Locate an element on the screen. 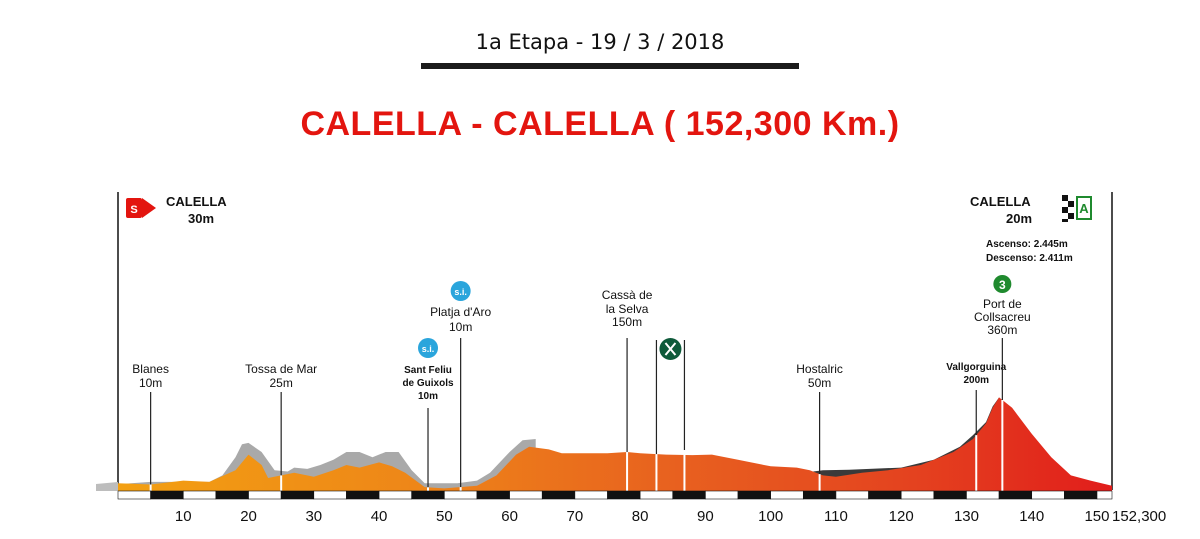 The image size is (1200, 539). marker-vallgorguina: Vallgorguina 200m is located at coordinates (976, 426).